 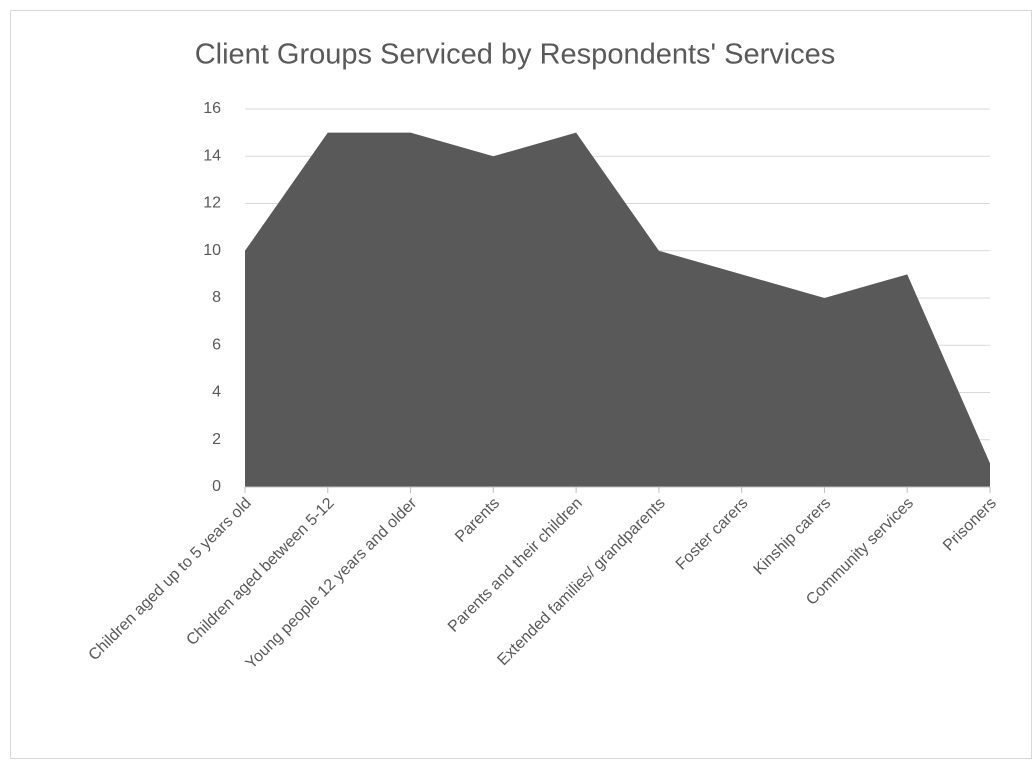 What do you see at coordinates (212, 203) in the screenshot?
I see `y-tick-label: 12` at bounding box center [212, 203].